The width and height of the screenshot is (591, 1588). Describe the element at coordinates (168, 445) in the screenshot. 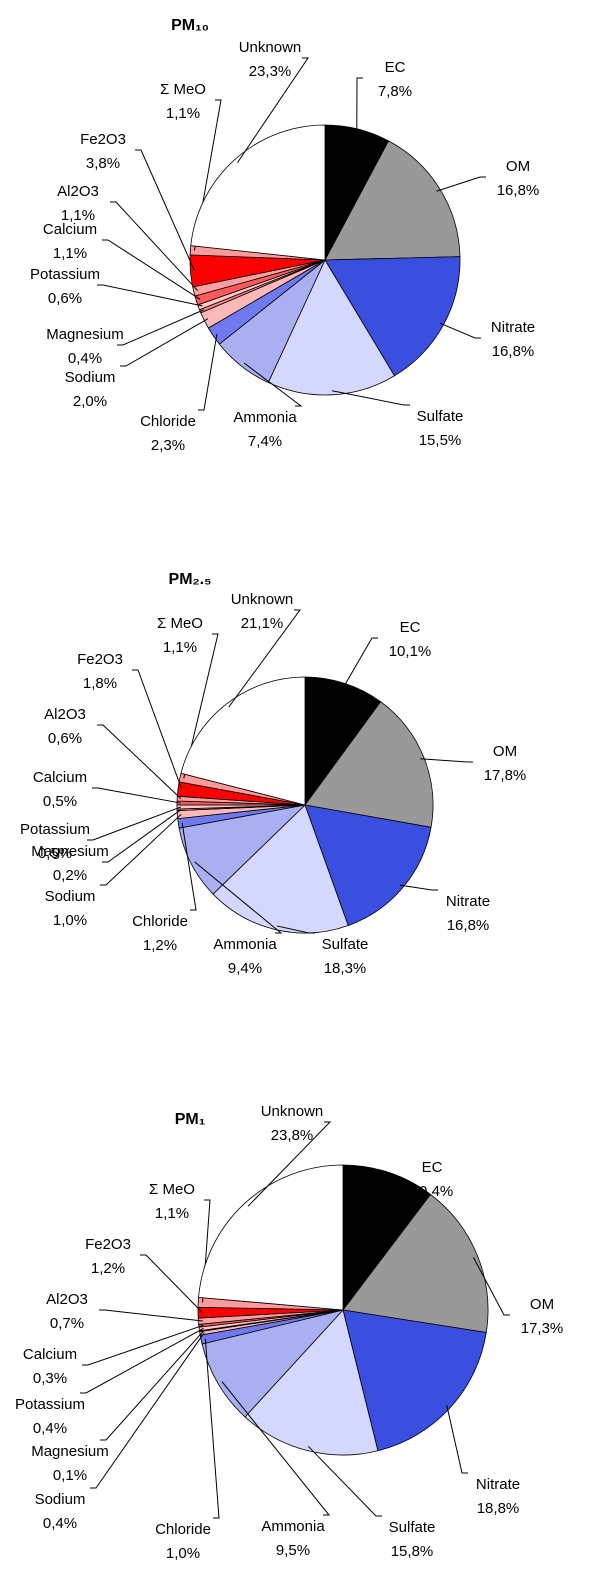

I see `slice-value-label: 2,3%` at that location.